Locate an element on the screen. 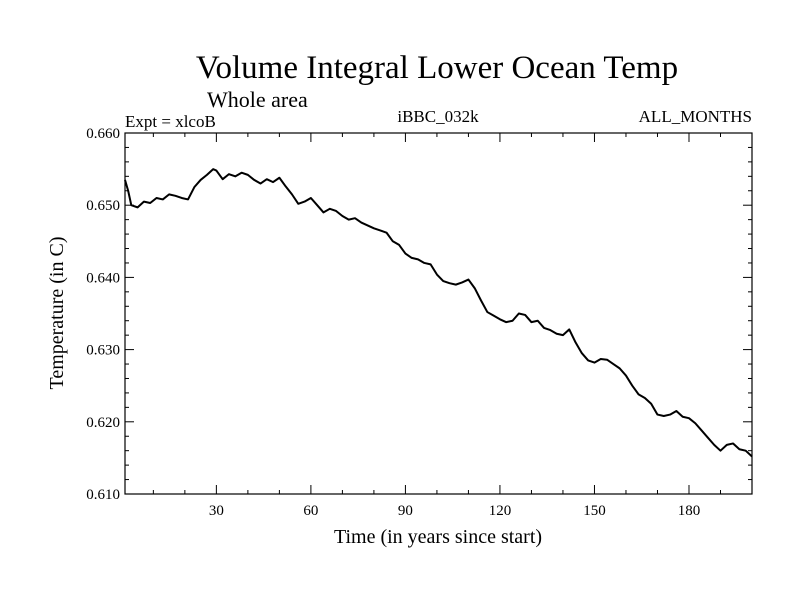 This screenshot has width=800, height=600. x-tick-label: 120 is located at coordinates (500, 511).